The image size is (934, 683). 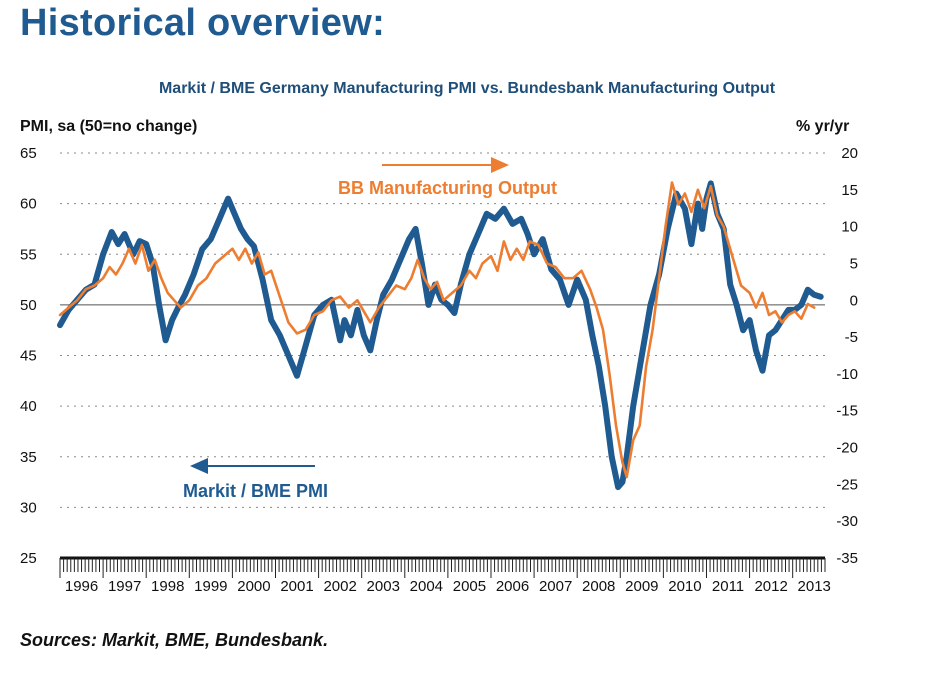 I want to click on left-tick-label: 45, so click(x=28, y=356).